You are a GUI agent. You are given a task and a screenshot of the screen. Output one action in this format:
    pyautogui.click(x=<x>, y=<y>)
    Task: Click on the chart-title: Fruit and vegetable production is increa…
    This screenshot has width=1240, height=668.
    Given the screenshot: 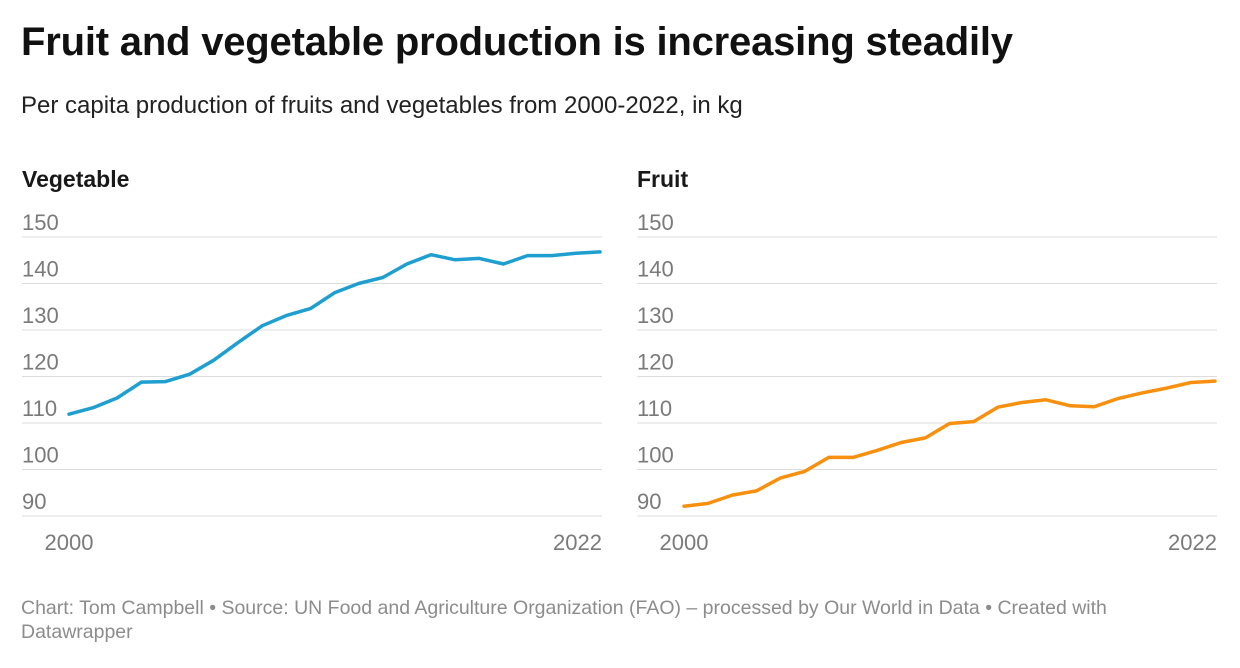 What is the action you would take?
    pyautogui.click(x=517, y=42)
    